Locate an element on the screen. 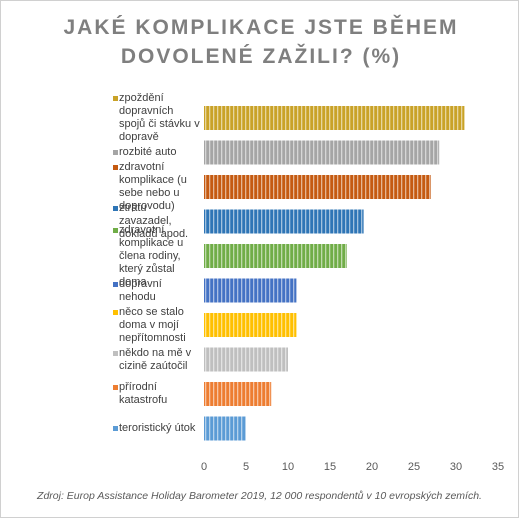 Image resolution: width=519 pixels, height=518 pixels. category-text: rozbité auto is located at coordinates (148, 152).